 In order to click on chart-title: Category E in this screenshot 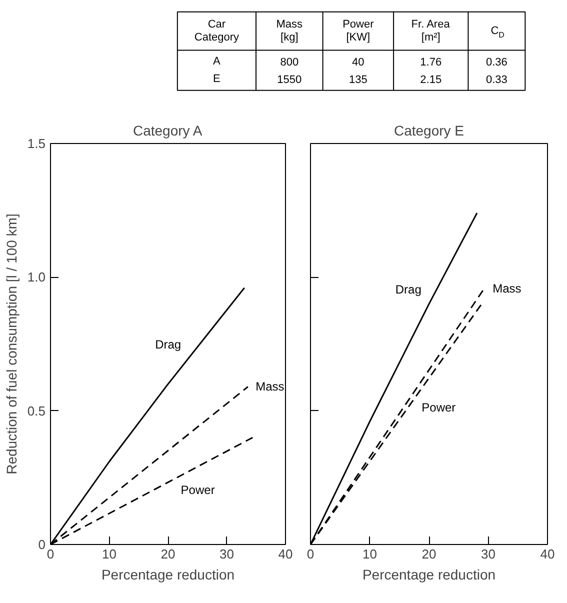, I will do `click(429, 130)`.